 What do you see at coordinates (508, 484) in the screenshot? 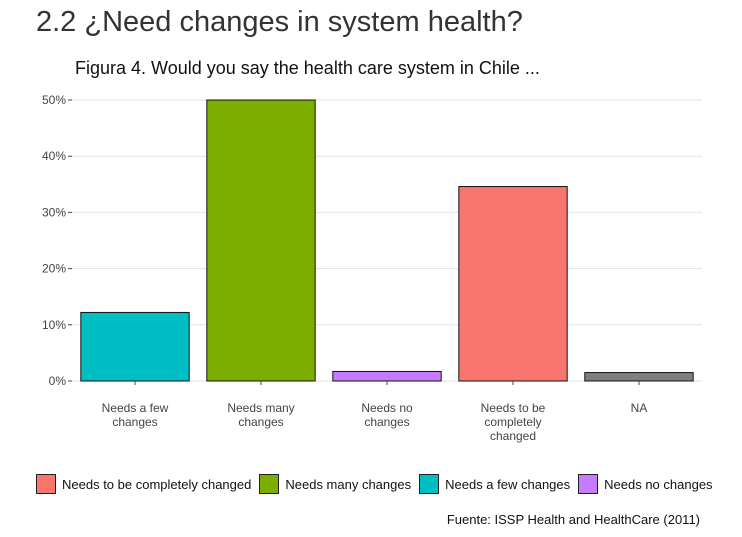
I see `legend-label: Needs a few changes` at bounding box center [508, 484].